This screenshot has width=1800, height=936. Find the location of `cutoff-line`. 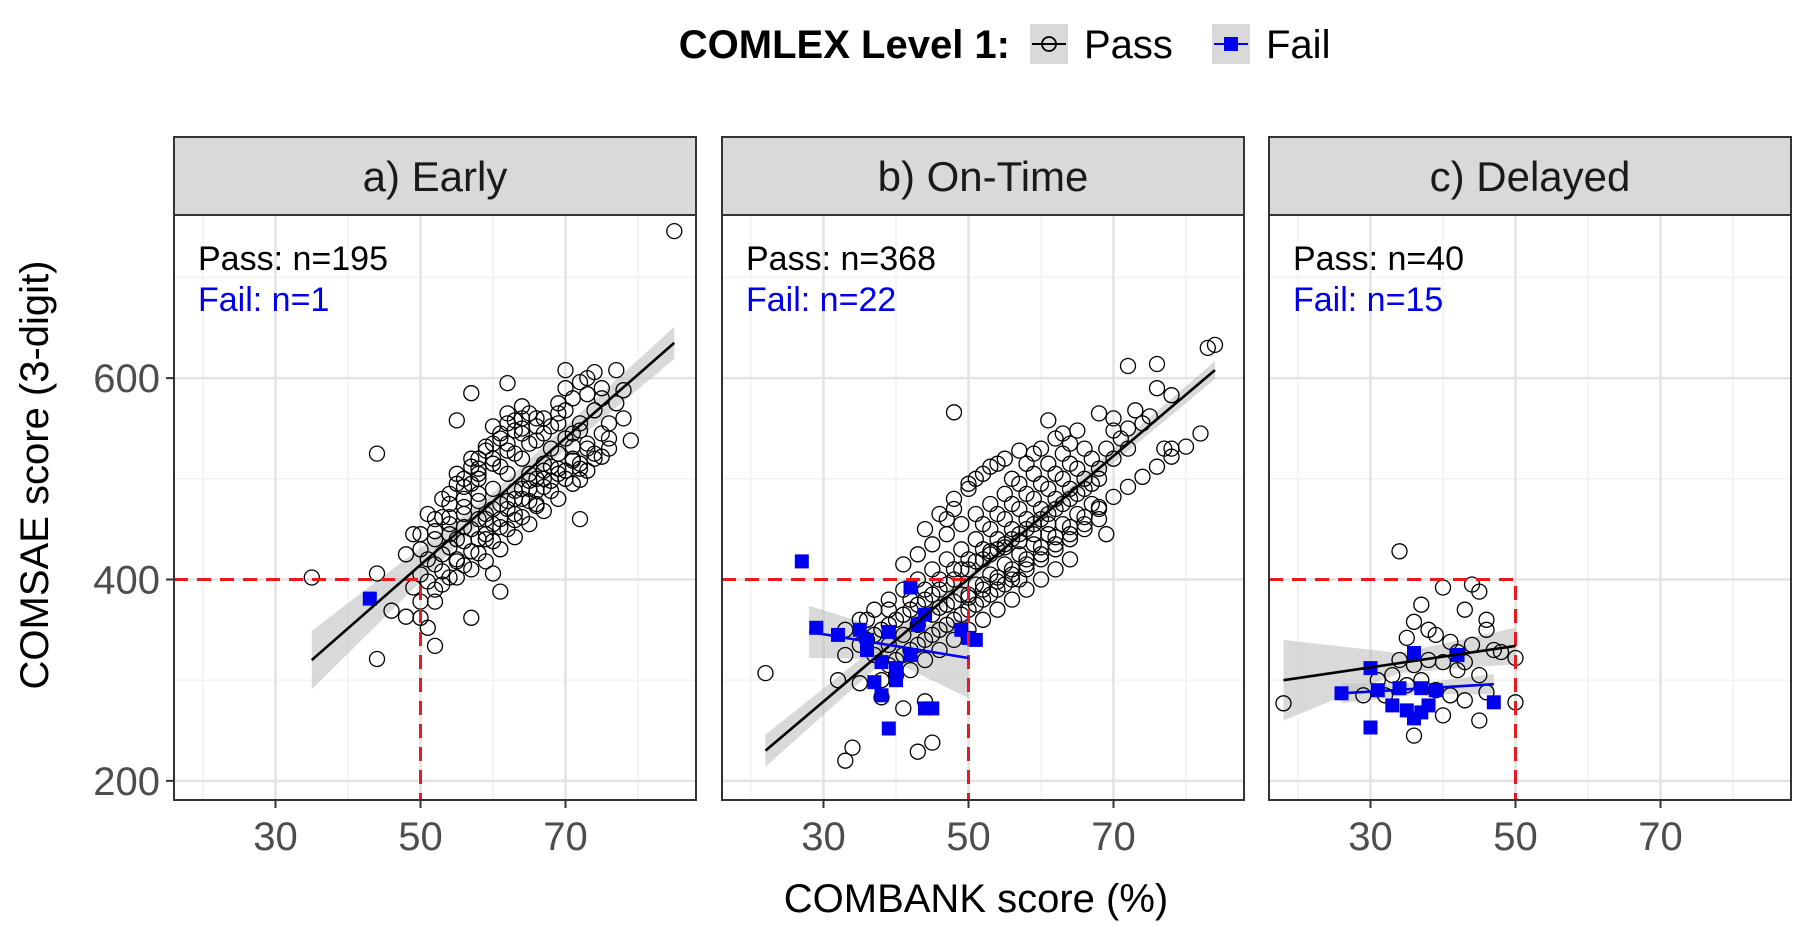

cutoff-line is located at coordinates (1393, 688).